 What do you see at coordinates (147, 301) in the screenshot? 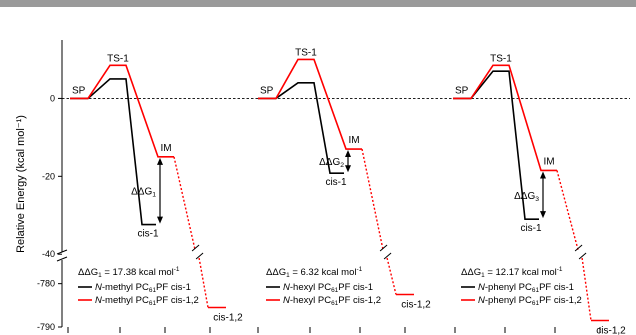
I see `legend-entry-2: N-methyl PC61PF cis-1,2` at bounding box center [147, 301].